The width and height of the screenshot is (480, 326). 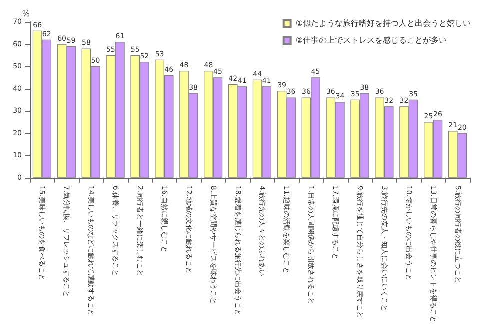 What do you see at coordinates (26, 14) in the screenshot?
I see `y-axis-title: %` at bounding box center [26, 14].